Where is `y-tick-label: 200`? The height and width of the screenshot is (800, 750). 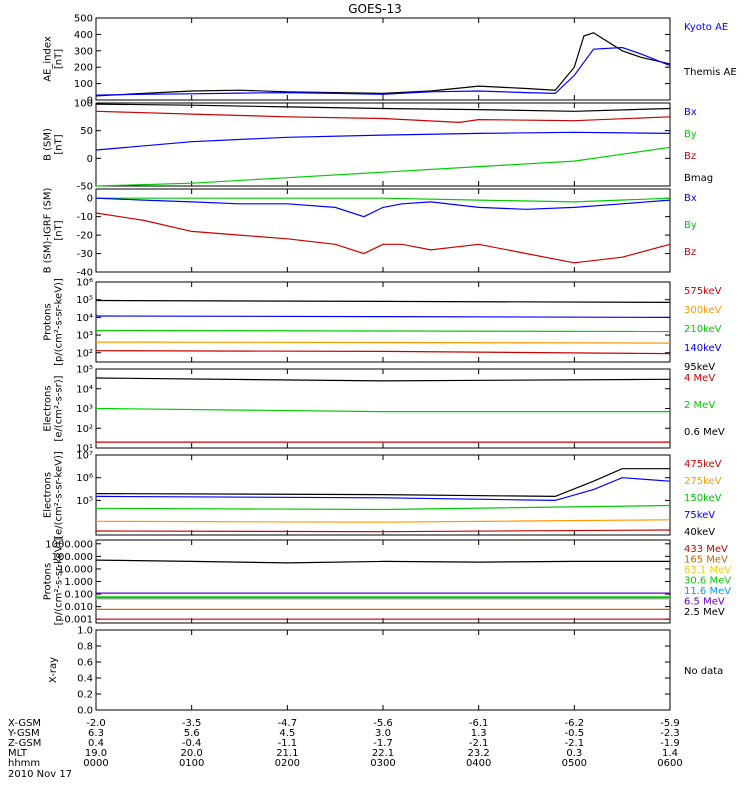 y-tick-label: 200 is located at coordinates (83, 68).